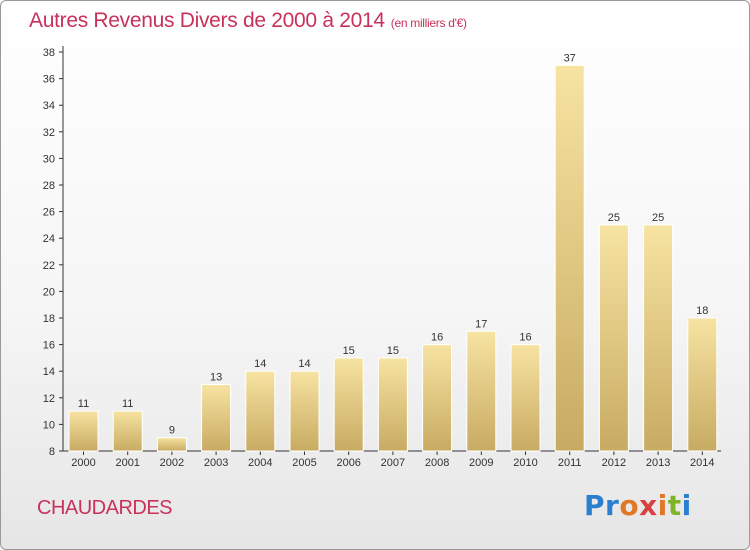  What do you see at coordinates (105, 508) in the screenshot?
I see `commune-name: CHAUDARDES` at bounding box center [105, 508].